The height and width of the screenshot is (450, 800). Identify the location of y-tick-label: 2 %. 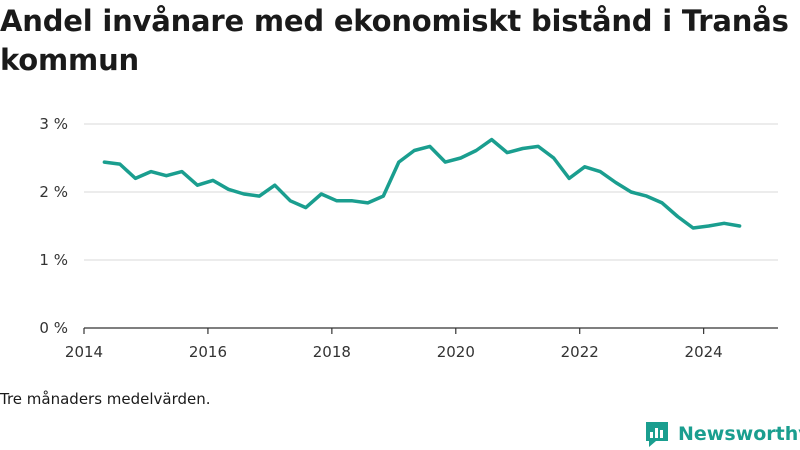
(53, 192).